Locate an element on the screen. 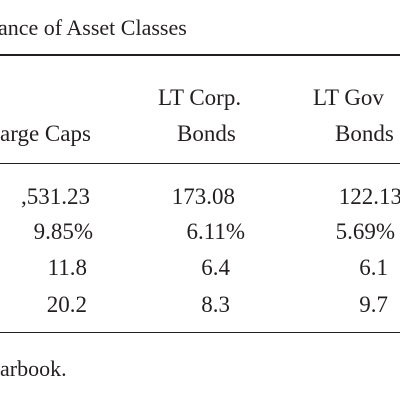 This screenshot has width=400, height=400. top-rule is located at coordinates (200, 55).